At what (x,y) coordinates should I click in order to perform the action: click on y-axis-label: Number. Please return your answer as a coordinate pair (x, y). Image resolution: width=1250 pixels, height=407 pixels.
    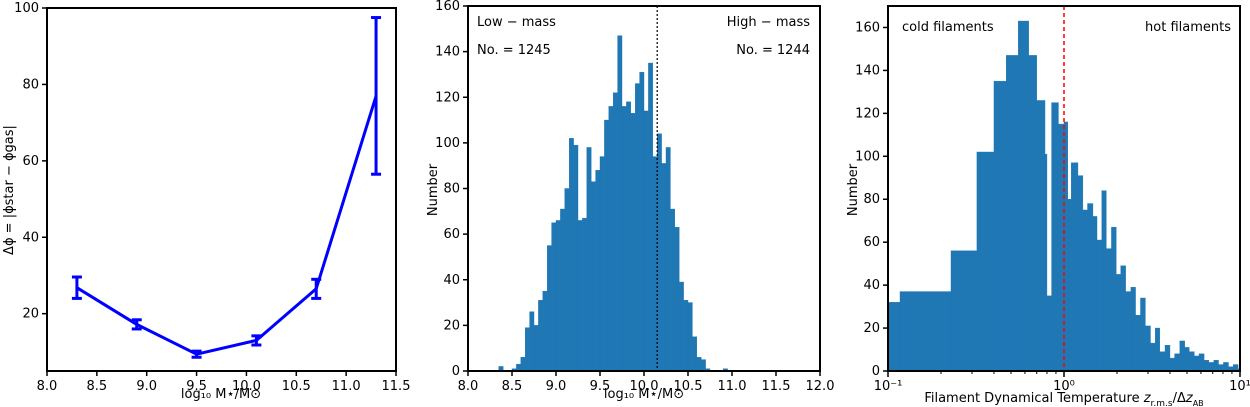
    Looking at the image, I should click on (433, 189).